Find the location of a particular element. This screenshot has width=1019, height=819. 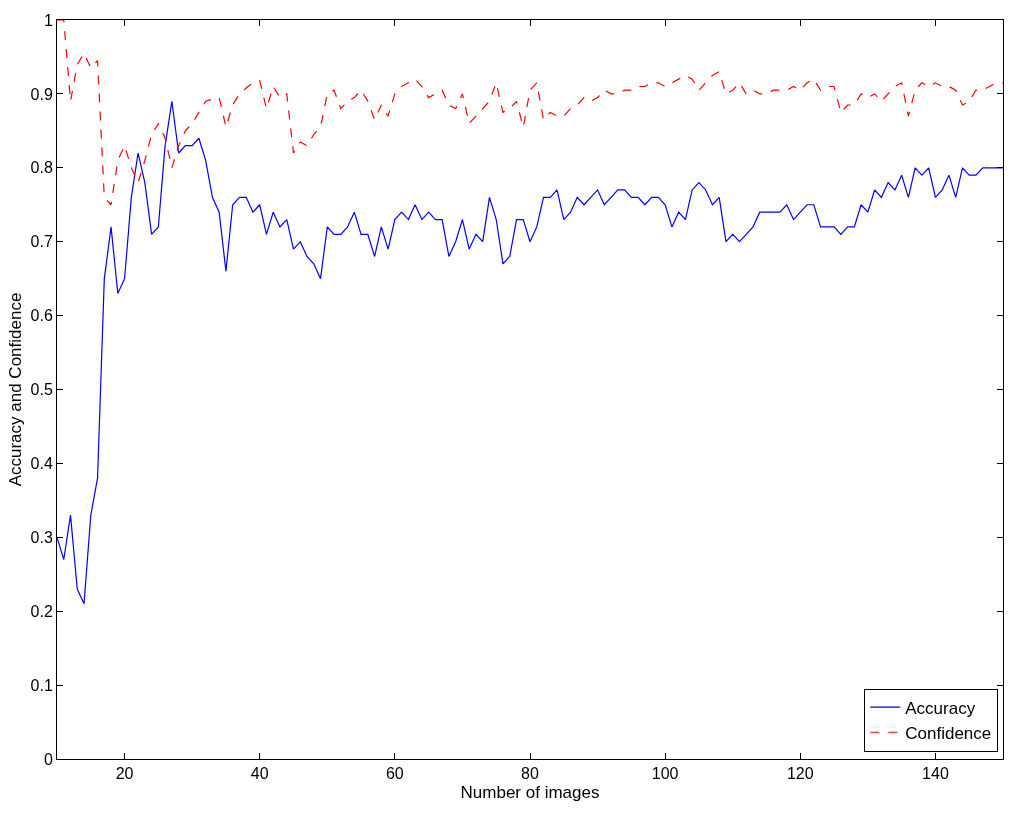

y-tick-label: 0.9 is located at coordinates (41, 94).